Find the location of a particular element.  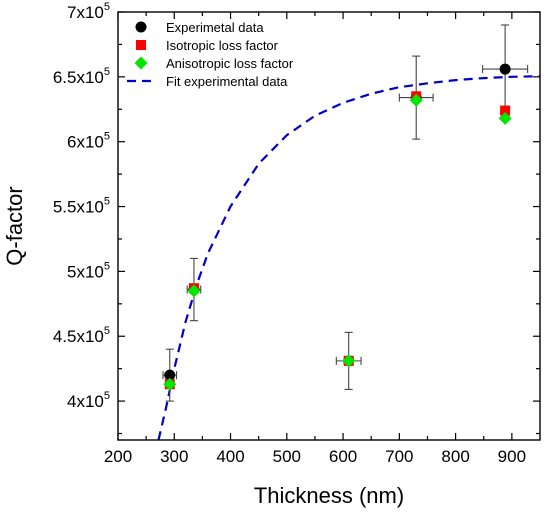

y-axis-title: Q-factor is located at coordinates (14, 225).